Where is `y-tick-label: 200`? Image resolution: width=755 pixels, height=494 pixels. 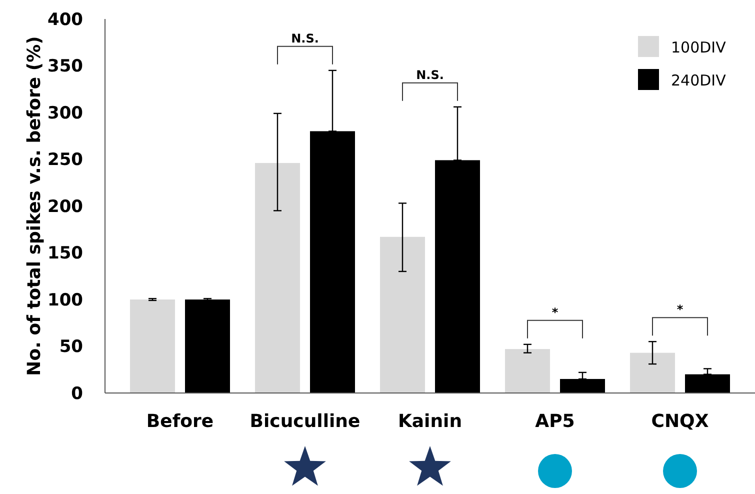 y-tick-label: 200 is located at coordinates (66, 206).